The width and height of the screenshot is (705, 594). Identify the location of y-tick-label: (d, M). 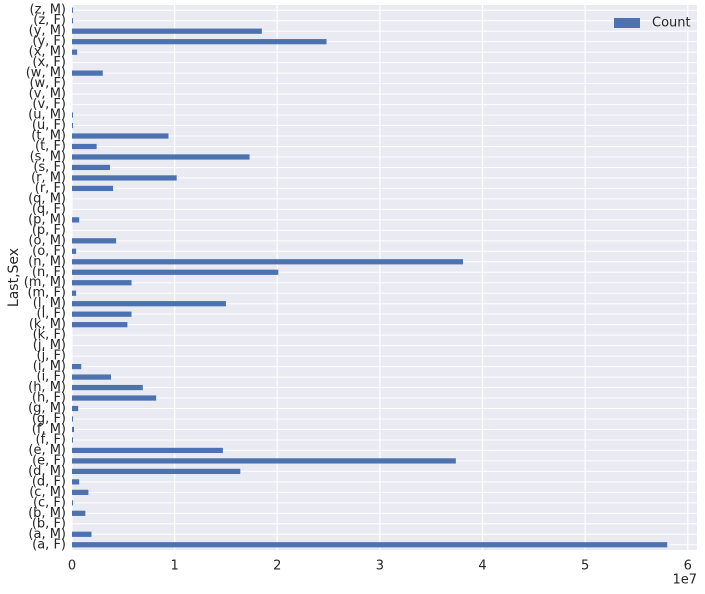
(47, 471).